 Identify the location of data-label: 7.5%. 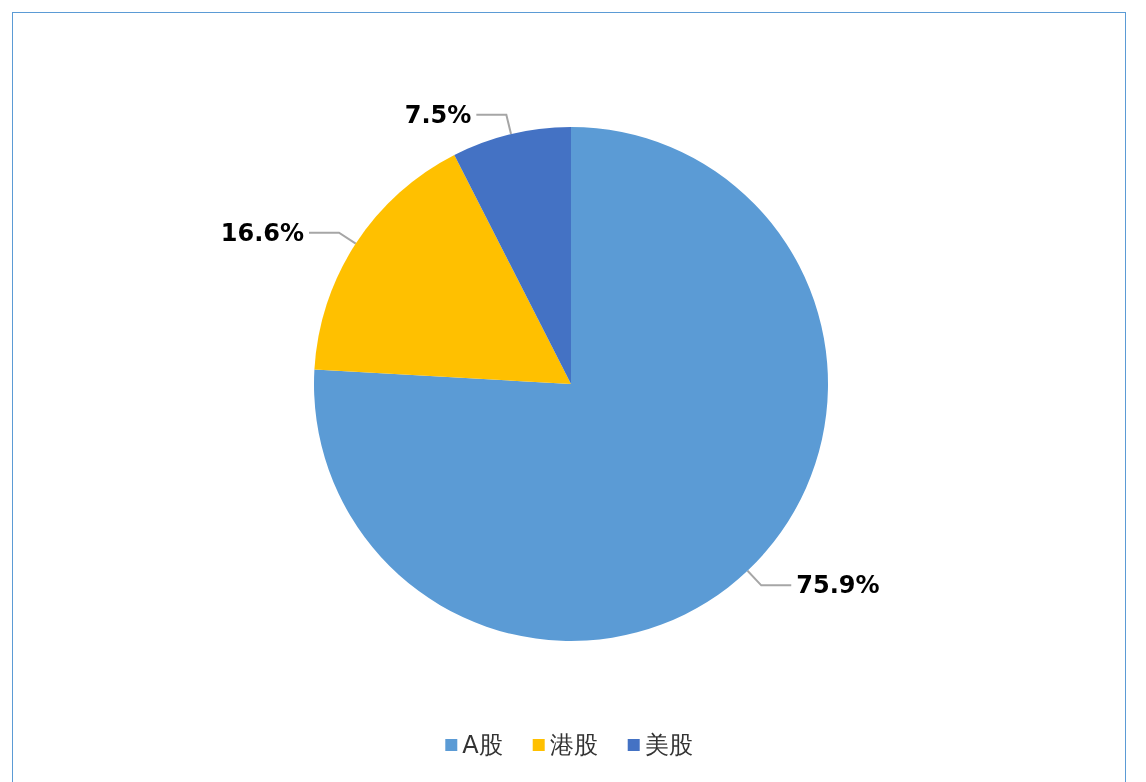
(438, 114).